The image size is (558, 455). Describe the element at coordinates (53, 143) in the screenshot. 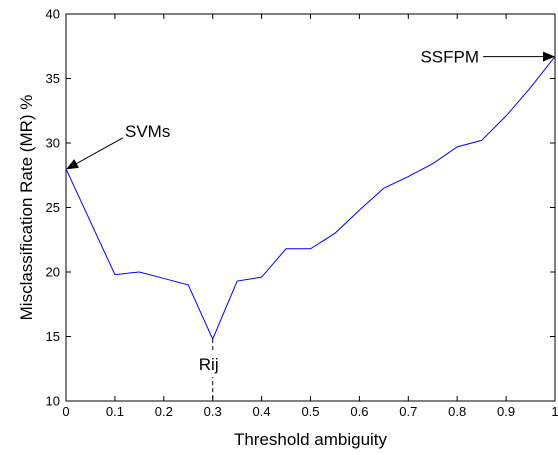

I see `y-tick-label: 30` at that location.